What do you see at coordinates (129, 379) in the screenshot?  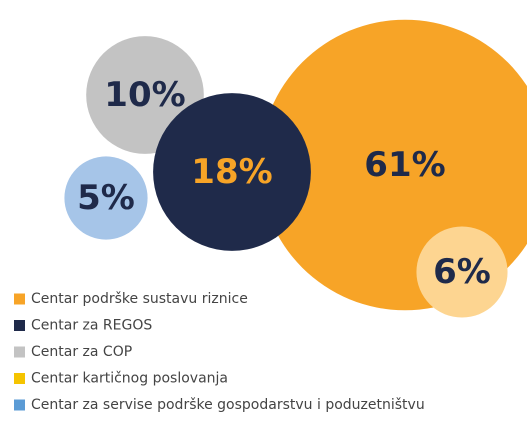 I see `legend-label: Centar kartičnog poslovanja` at bounding box center [129, 379].